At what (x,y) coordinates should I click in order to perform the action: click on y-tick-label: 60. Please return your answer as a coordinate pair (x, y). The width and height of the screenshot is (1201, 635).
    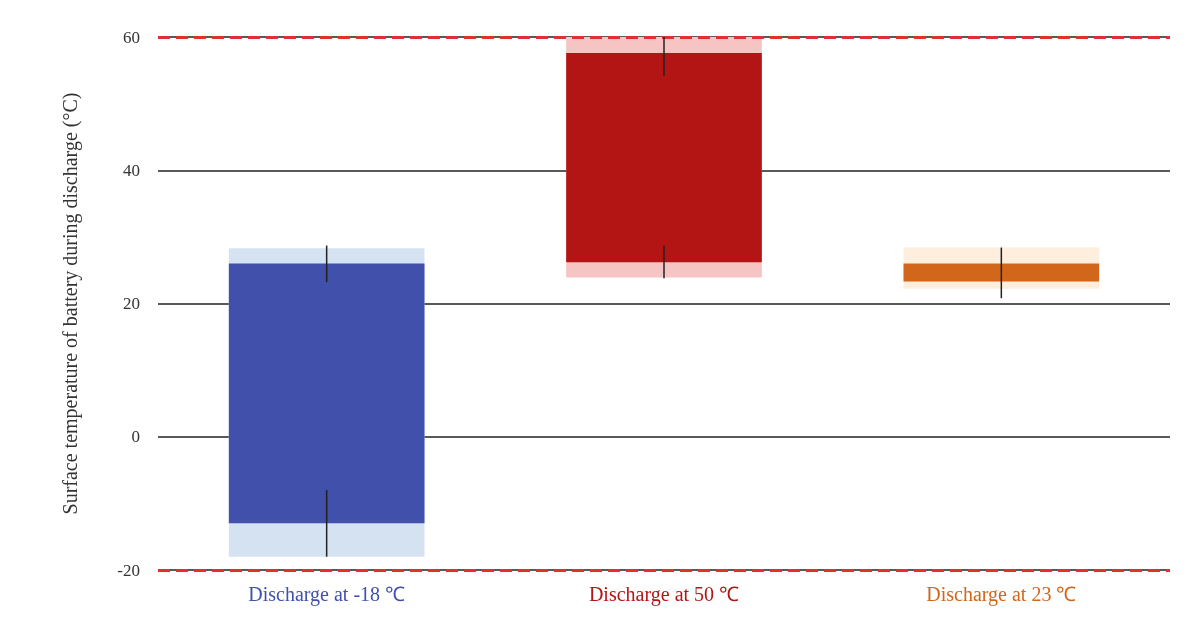
    Looking at the image, I should click on (131, 37).